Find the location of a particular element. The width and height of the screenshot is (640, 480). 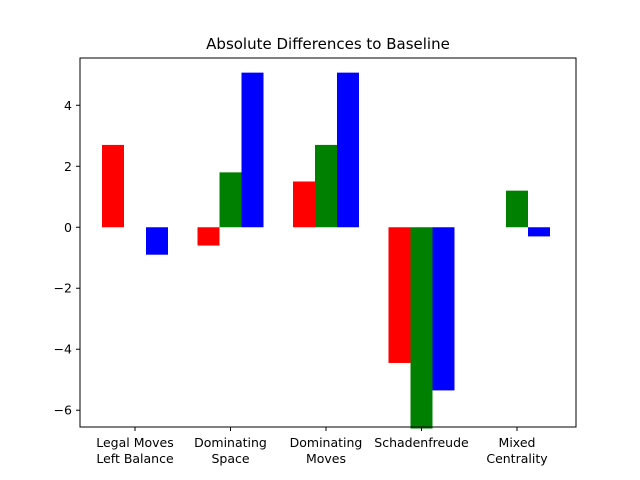

x-tick-label: Dominating Space is located at coordinates (230, 450).